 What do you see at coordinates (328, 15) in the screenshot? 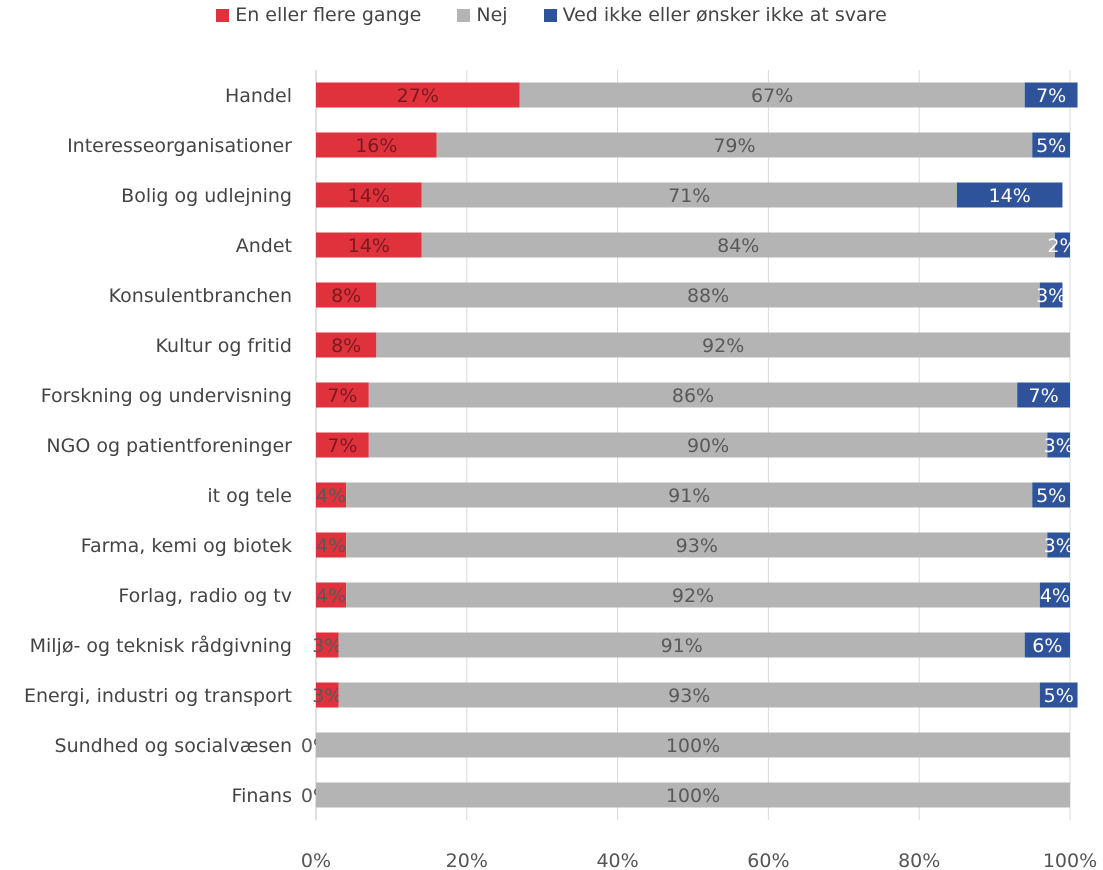
I see `legend-label-series-1: En eller flere gange` at bounding box center [328, 15].